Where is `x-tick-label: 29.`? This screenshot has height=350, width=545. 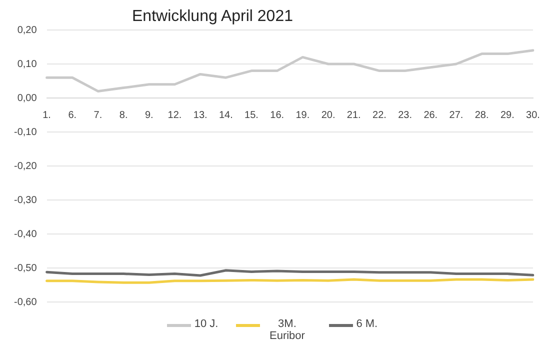
x-tick-label: 29. is located at coordinates (507, 115).